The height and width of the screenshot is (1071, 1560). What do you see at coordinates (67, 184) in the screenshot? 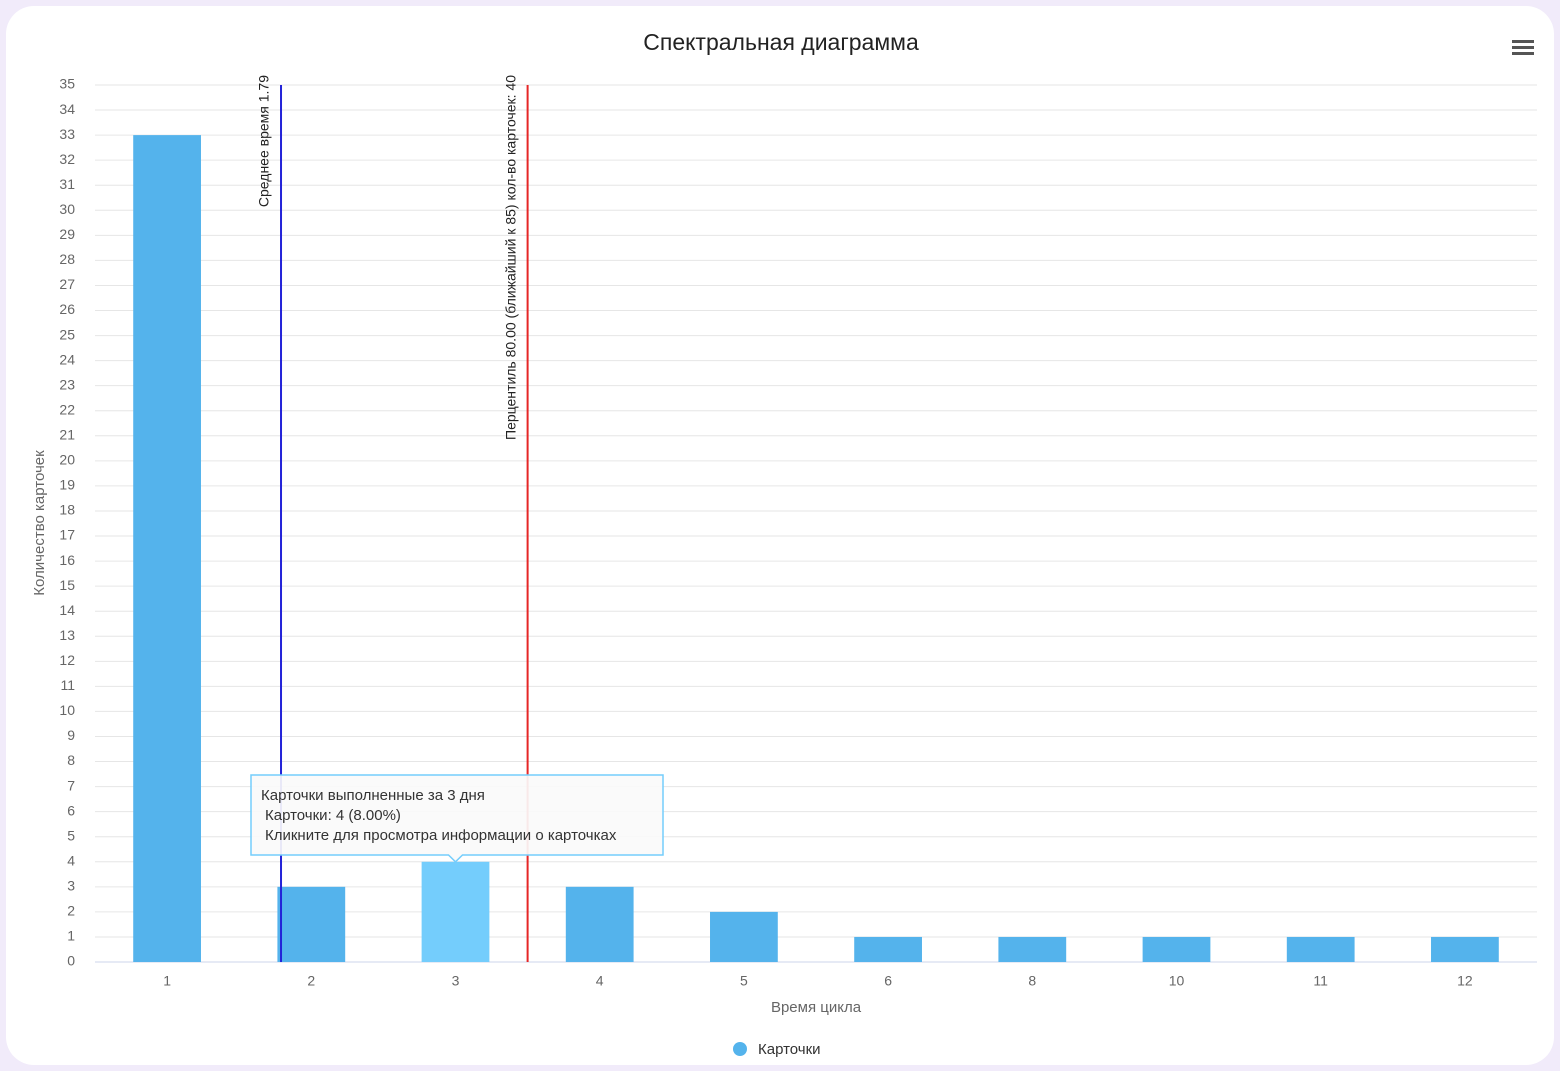
I see `y-tick-label: 31` at bounding box center [67, 184].